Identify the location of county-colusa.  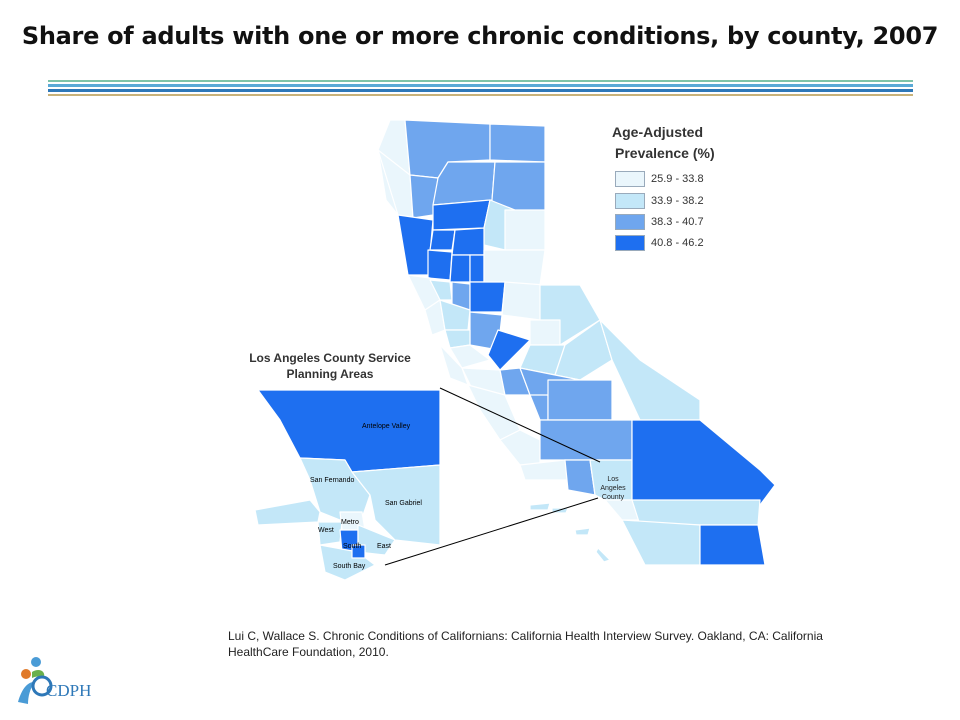
(460, 268).